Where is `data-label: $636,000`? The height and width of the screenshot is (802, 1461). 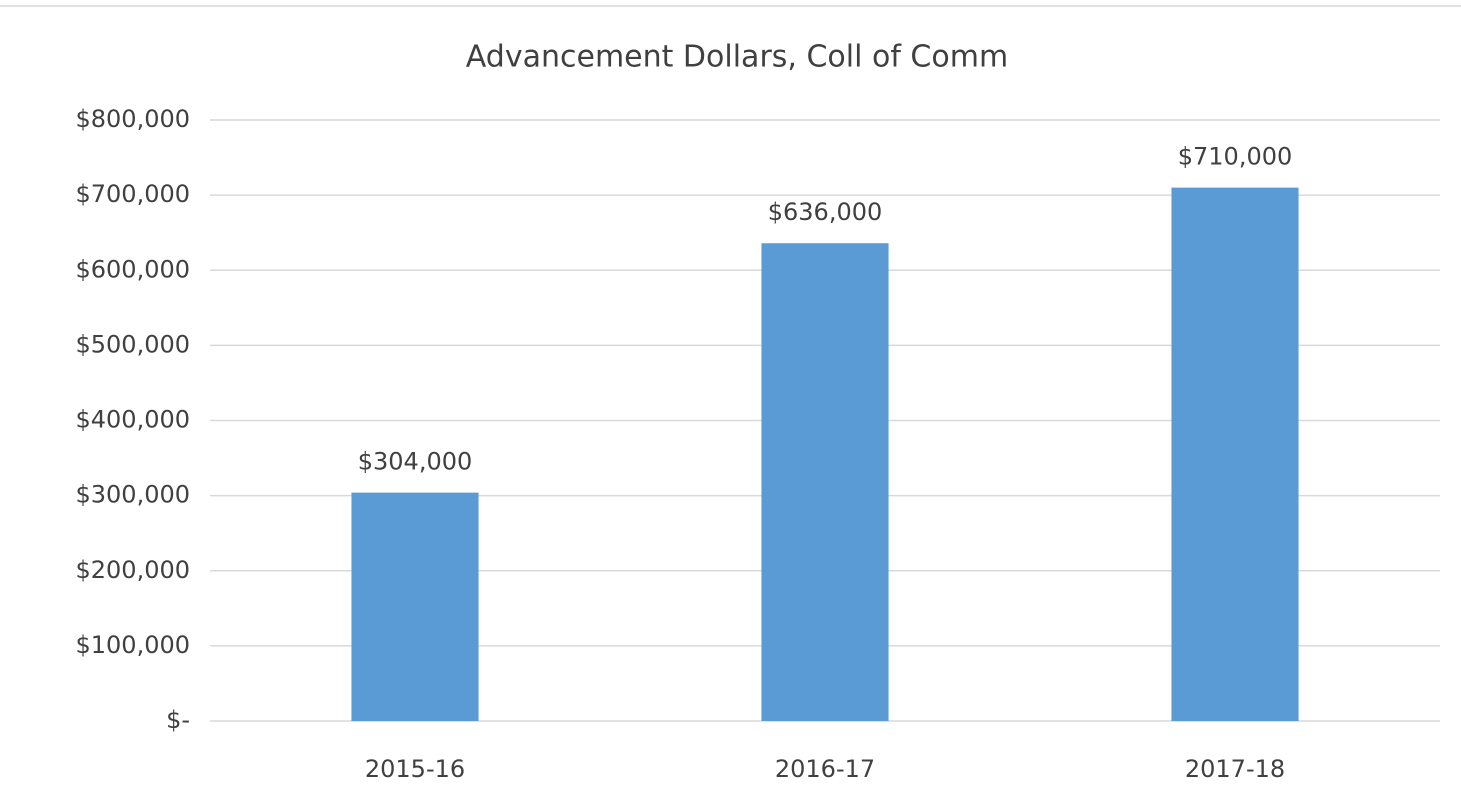
data-label: $636,000 is located at coordinates (825, 212).